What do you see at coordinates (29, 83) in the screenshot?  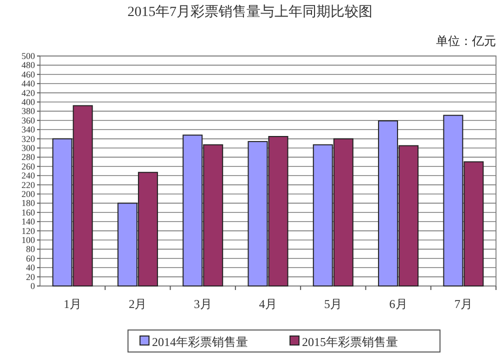 I see `y-tick-label: 440` at bounding box center [29, 83].